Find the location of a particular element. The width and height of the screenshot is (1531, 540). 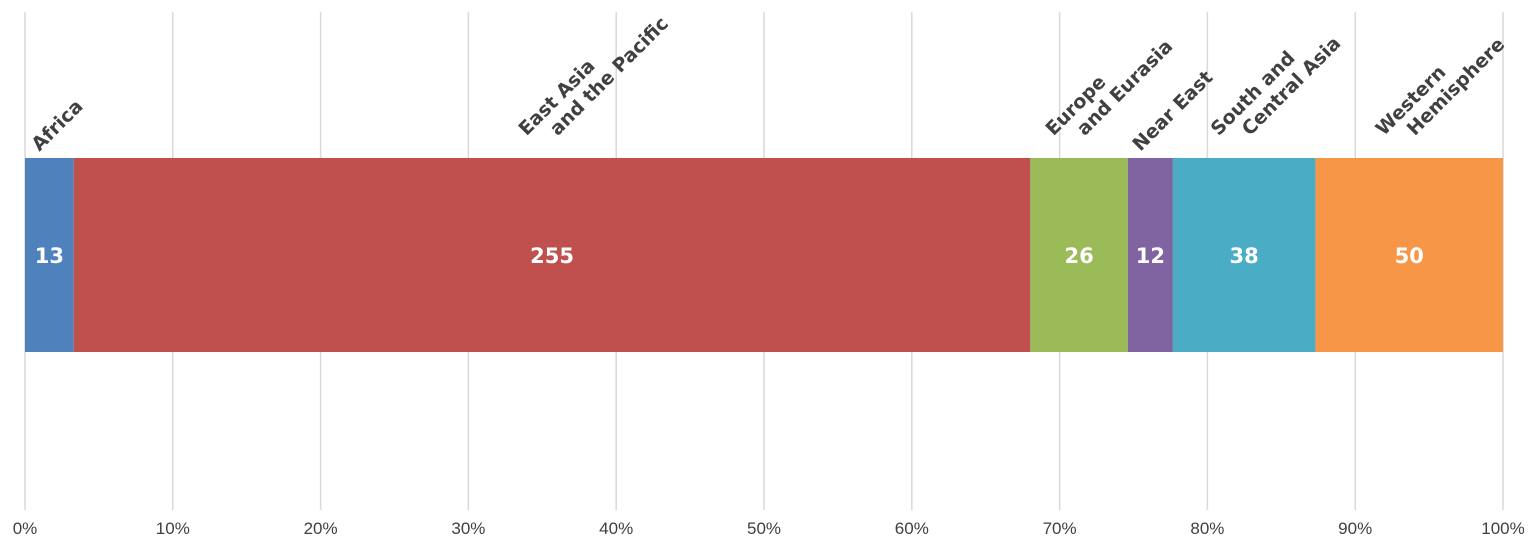

x-tick-label: 40% is located at coordinates (616, 528).